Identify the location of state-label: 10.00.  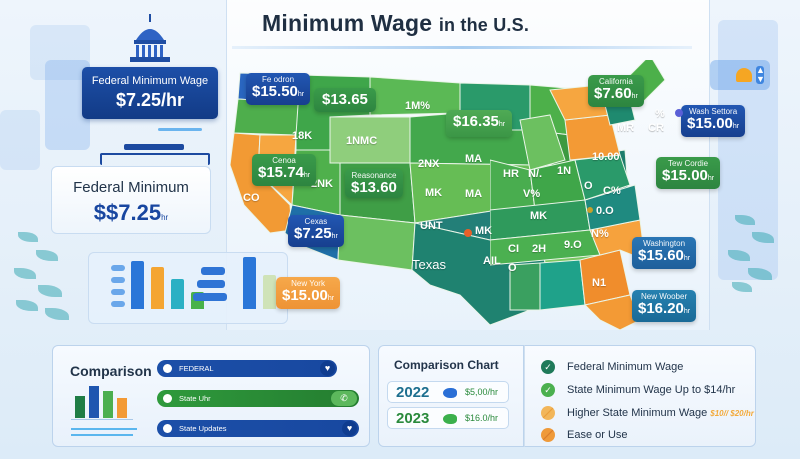
(606, 157).